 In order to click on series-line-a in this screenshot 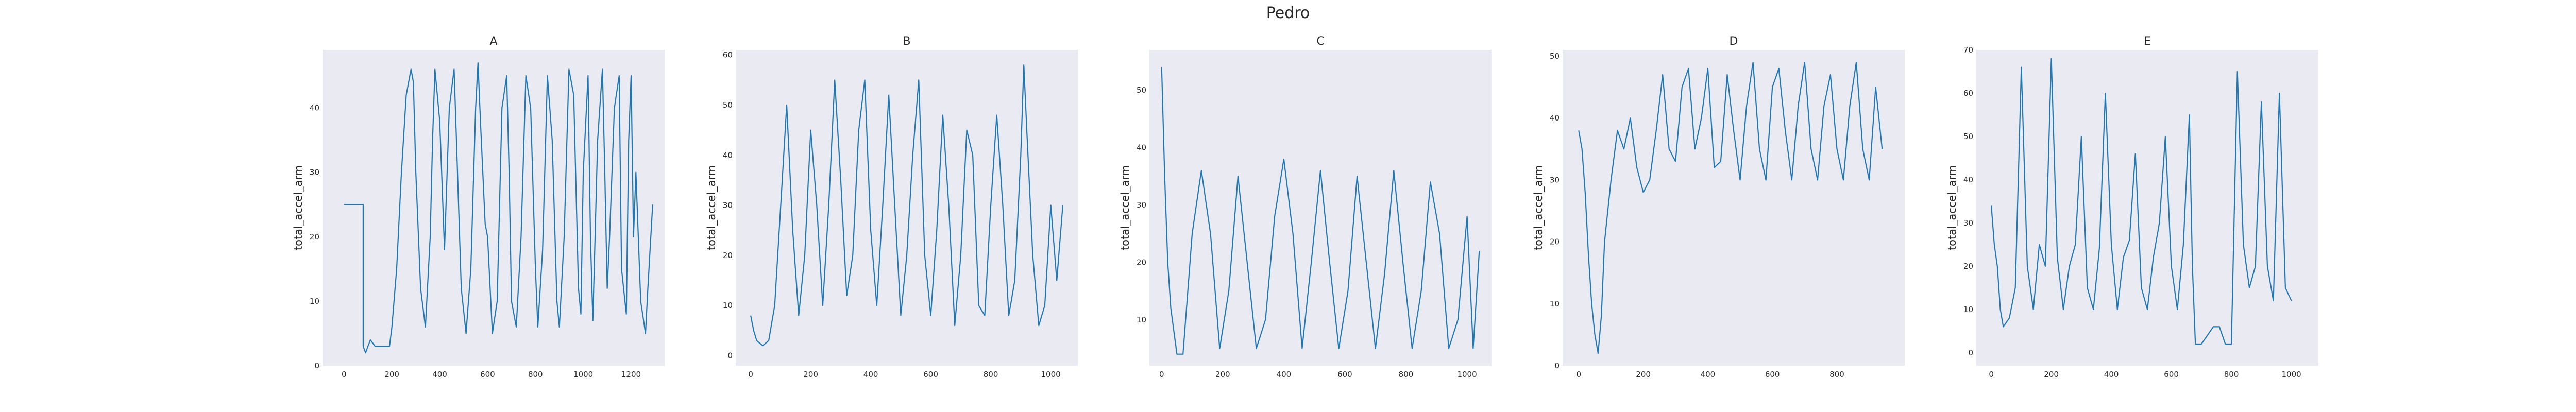, I will do `click(498, 208)`.